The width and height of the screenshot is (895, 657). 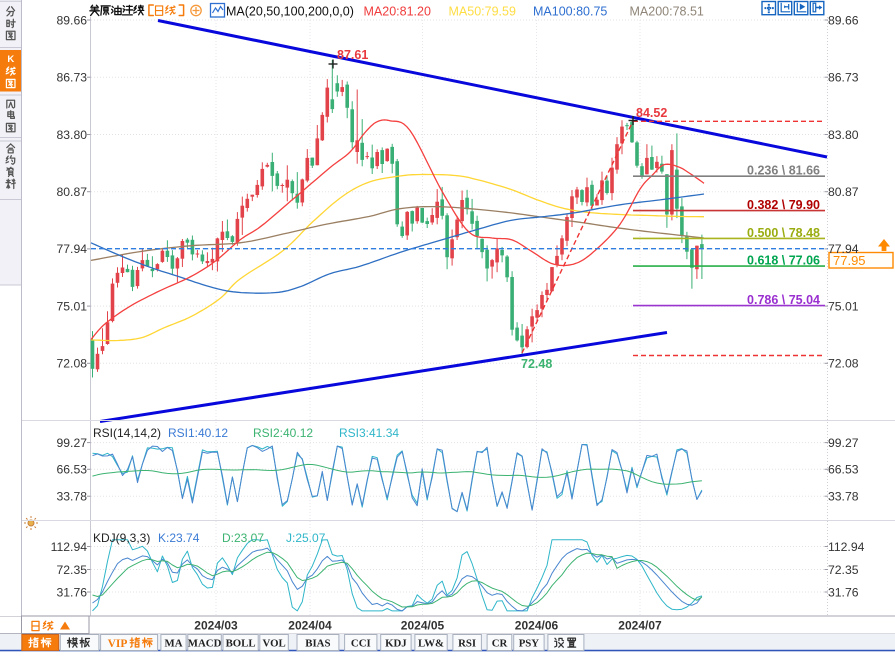 I want to click on svg-text: 0.236 \ 81.66, so click(x=783, y=171).